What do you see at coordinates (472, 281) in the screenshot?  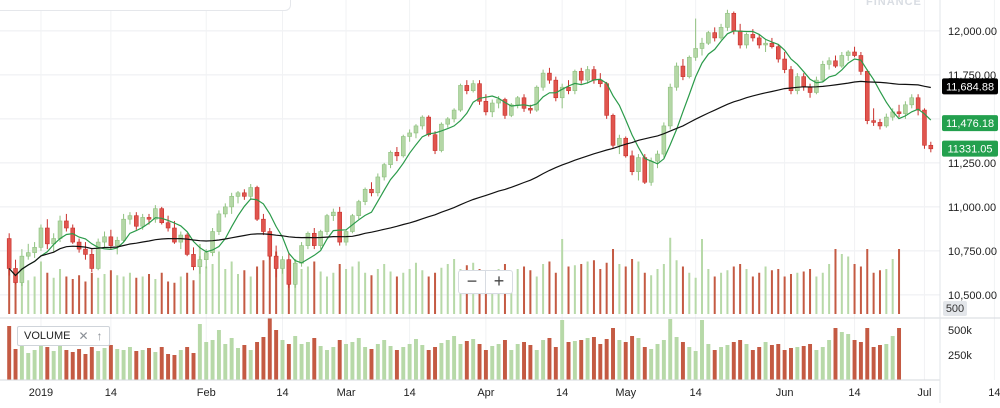 I see `zoom-out-button: −` at bounding box center [472, 281].